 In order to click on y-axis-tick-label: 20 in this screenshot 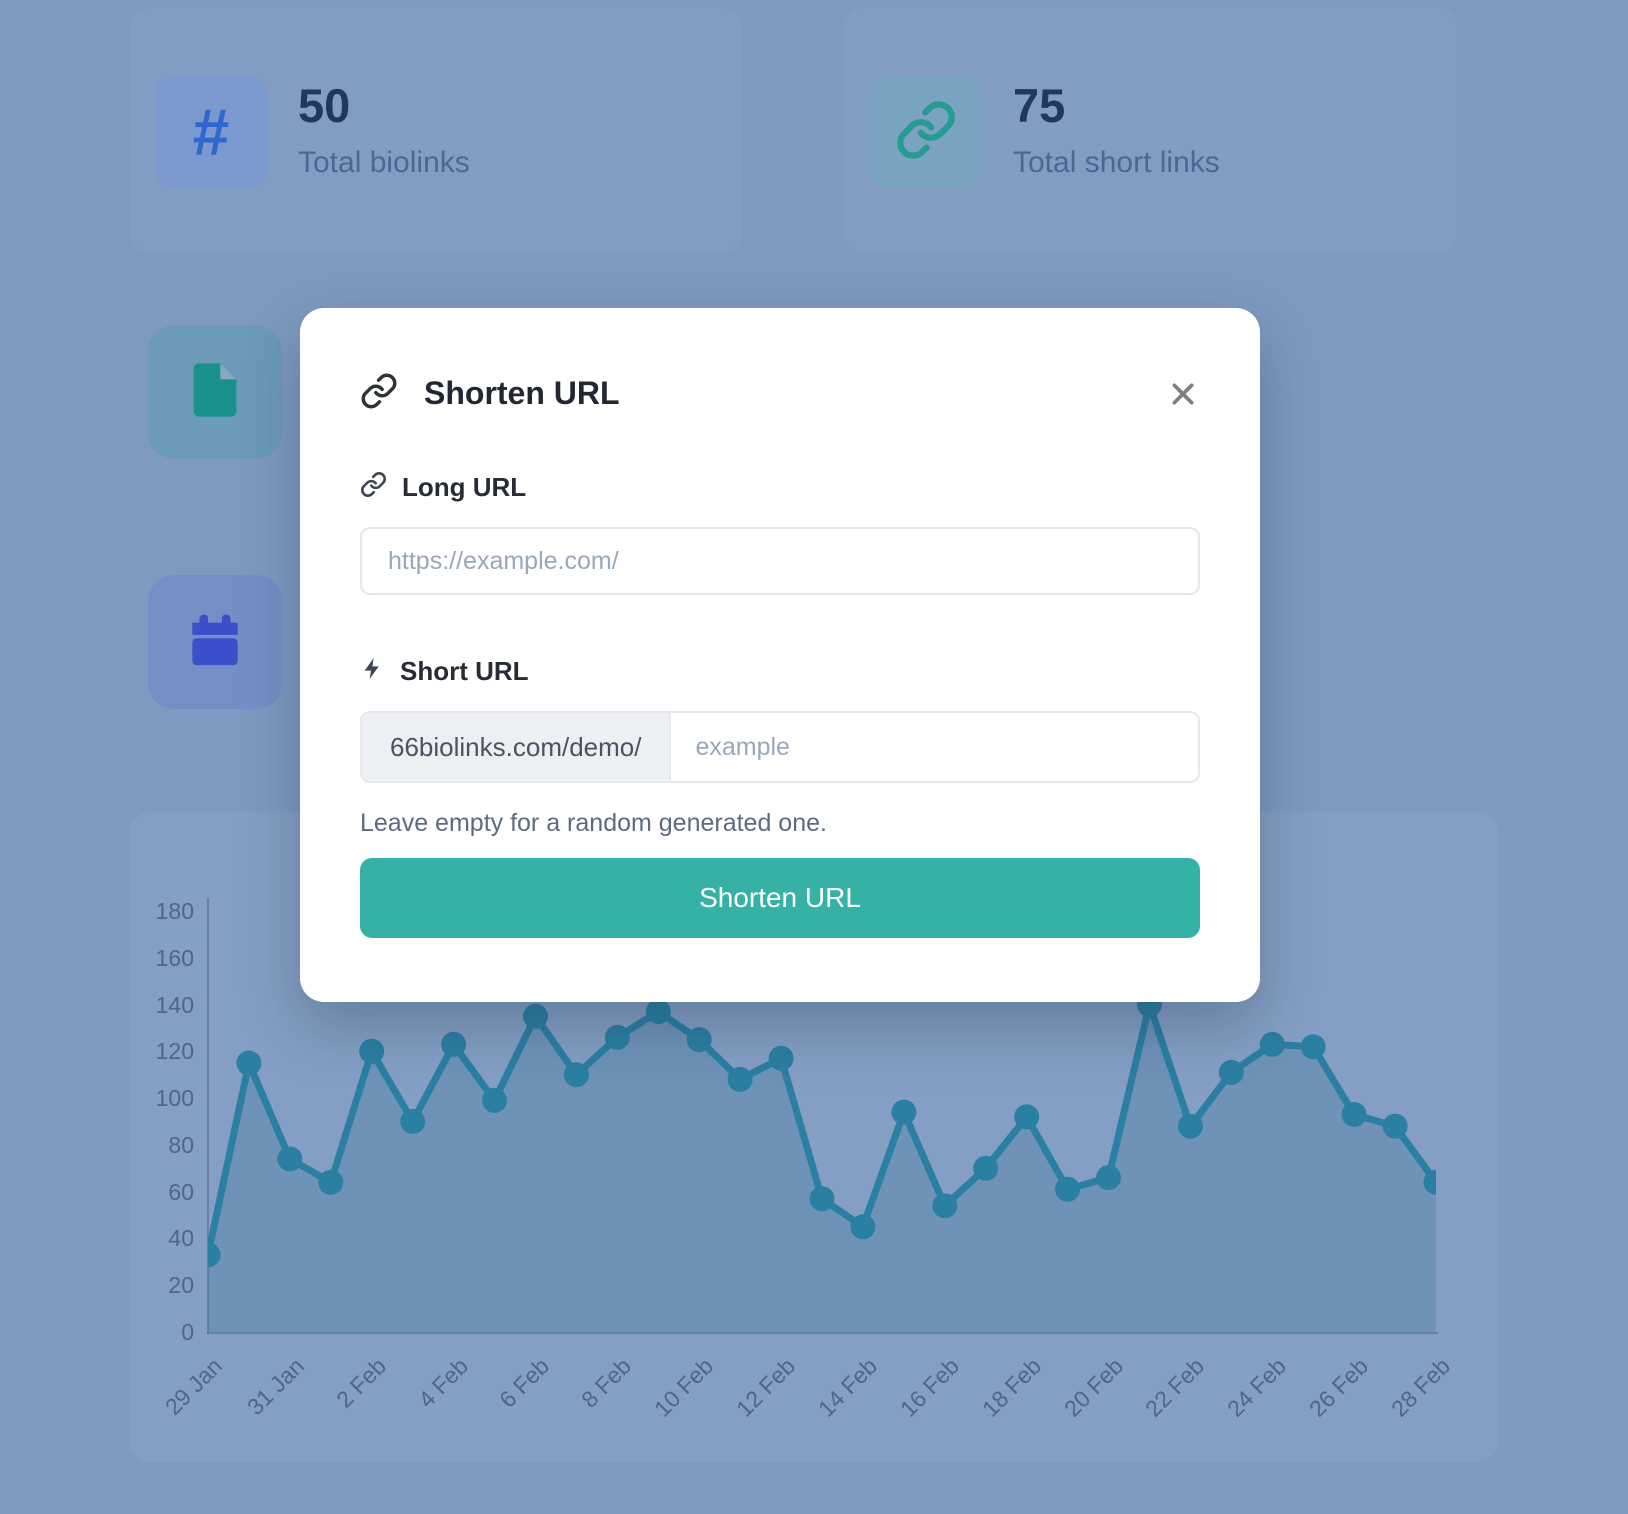, I will do `click(181, 1285)`.